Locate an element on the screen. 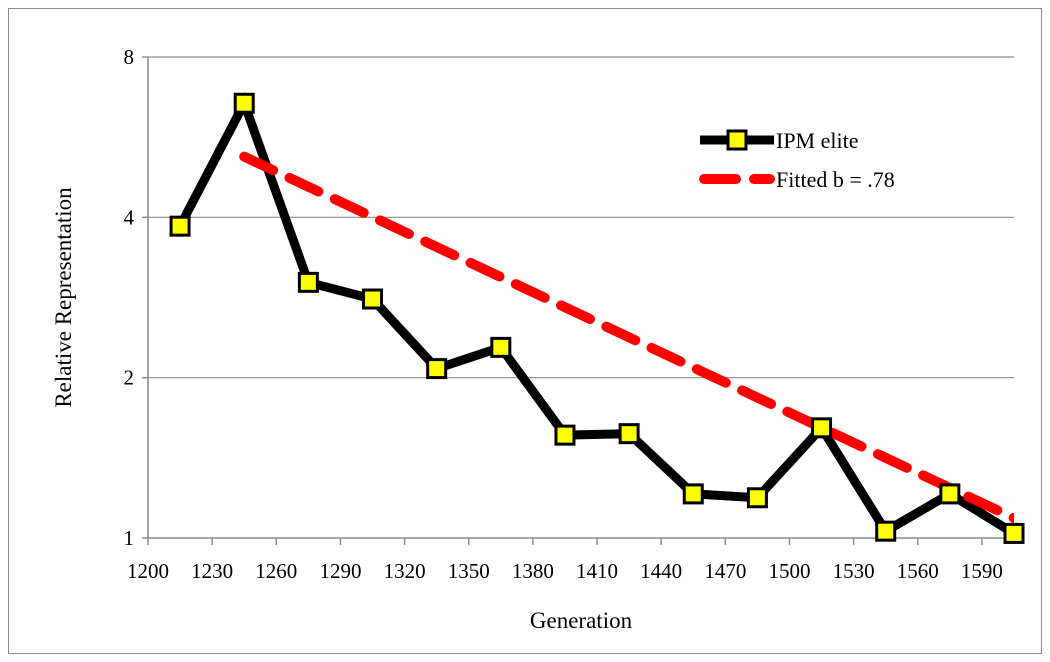 The image size is (1050, 662). x-tick-label: 1500 is located at coordinates (789, 571).